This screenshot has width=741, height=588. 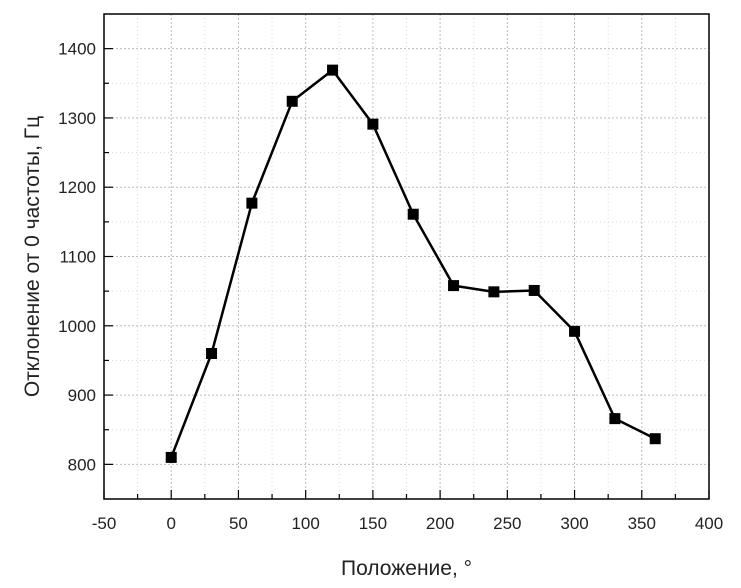 What do you see at coordinates (238, 523) in the screenshot?
I see `x-tick-label: 50` at bounding box center [238, 523].